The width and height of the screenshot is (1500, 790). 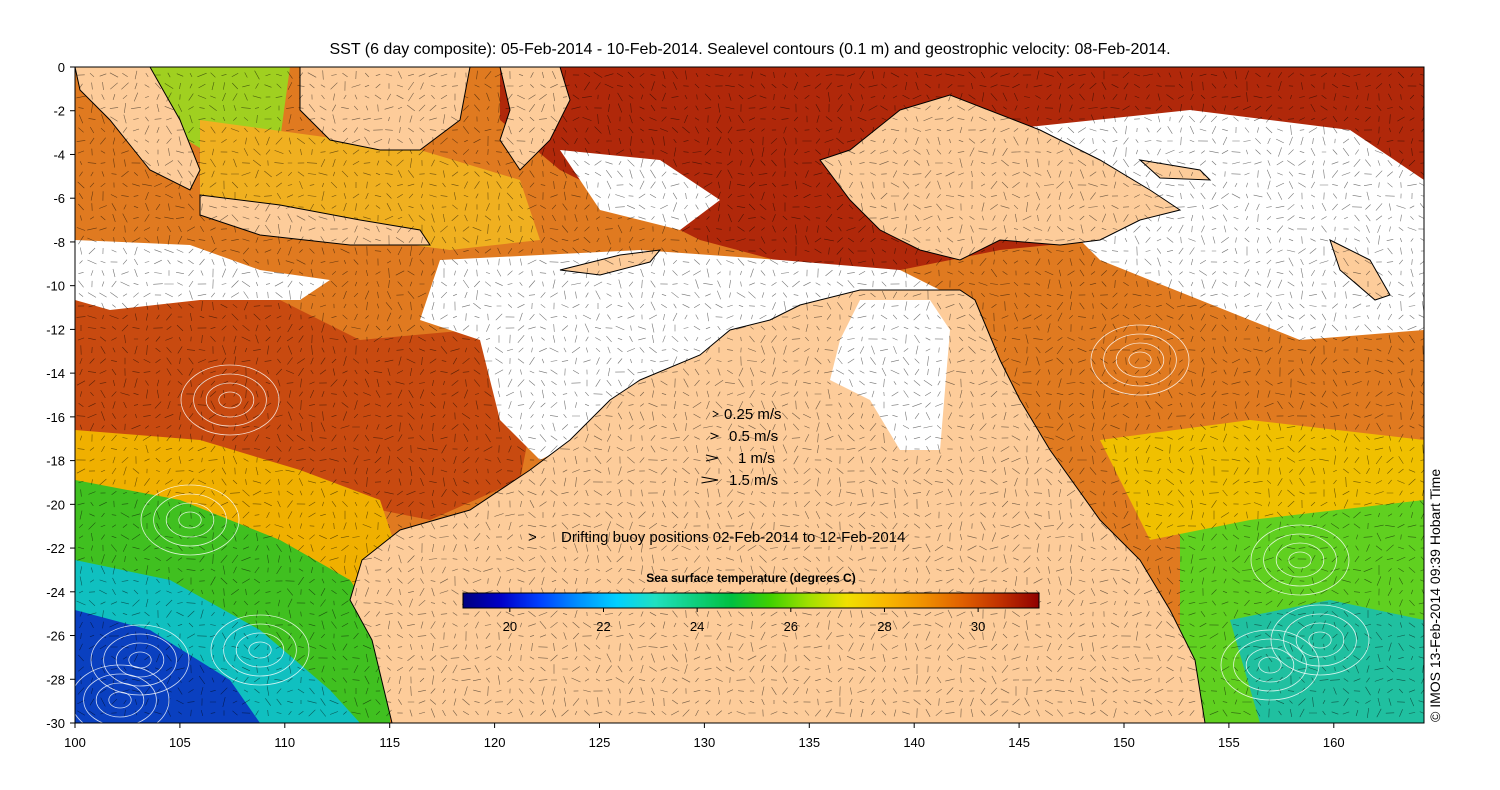 I want to click on velocity-legend-label: 0.25 m/s, so click(x=753, y=414).